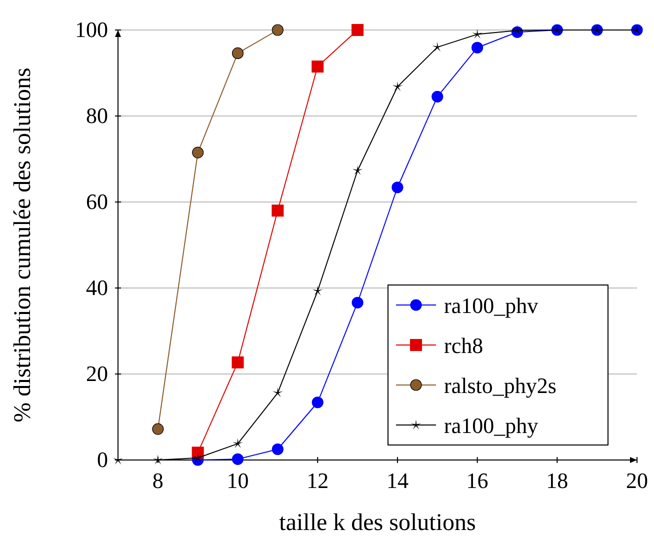 This screenshot has width=654, height=538. What do you see at coordinates (491, 425) in the screenshot?
I see `legend-label: ra100_phy` at bounding box center [491, 425].